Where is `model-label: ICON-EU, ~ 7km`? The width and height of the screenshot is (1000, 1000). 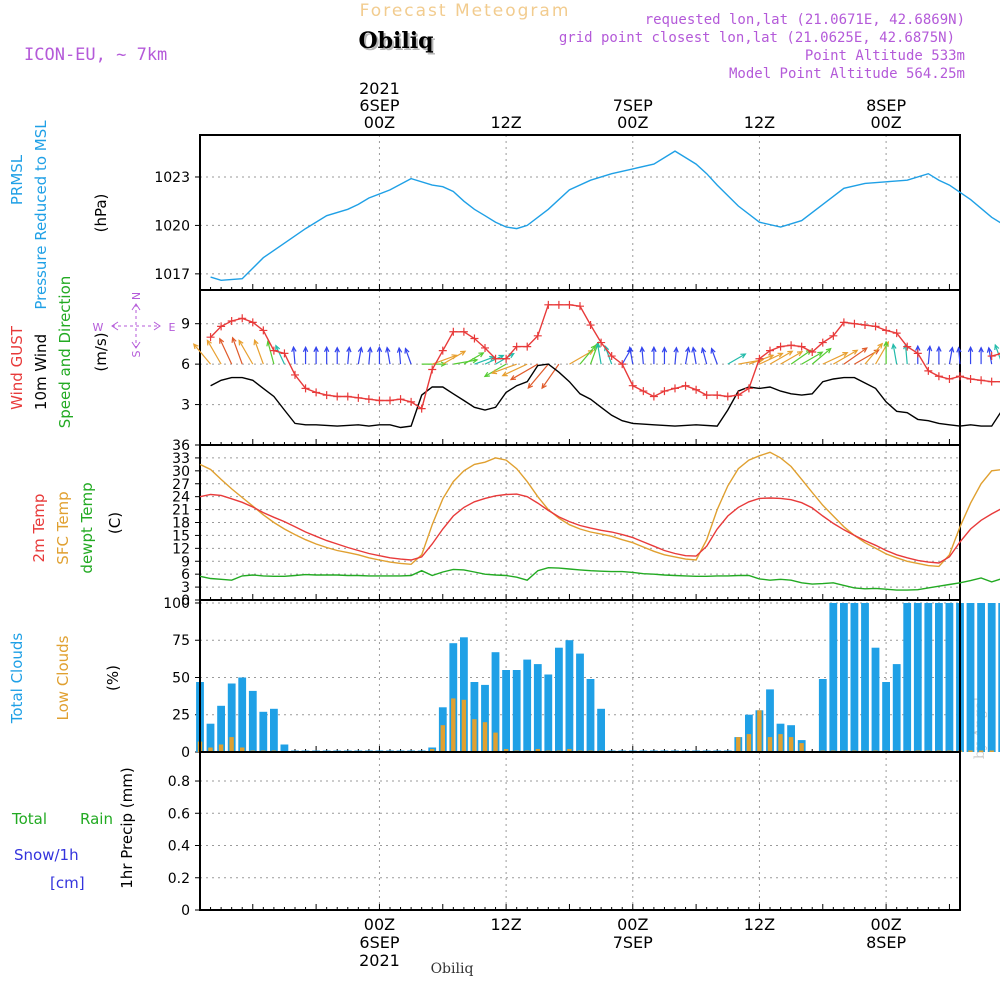 model-label: ICON-EU, ~ 7km is located at coordinates (95, 55).